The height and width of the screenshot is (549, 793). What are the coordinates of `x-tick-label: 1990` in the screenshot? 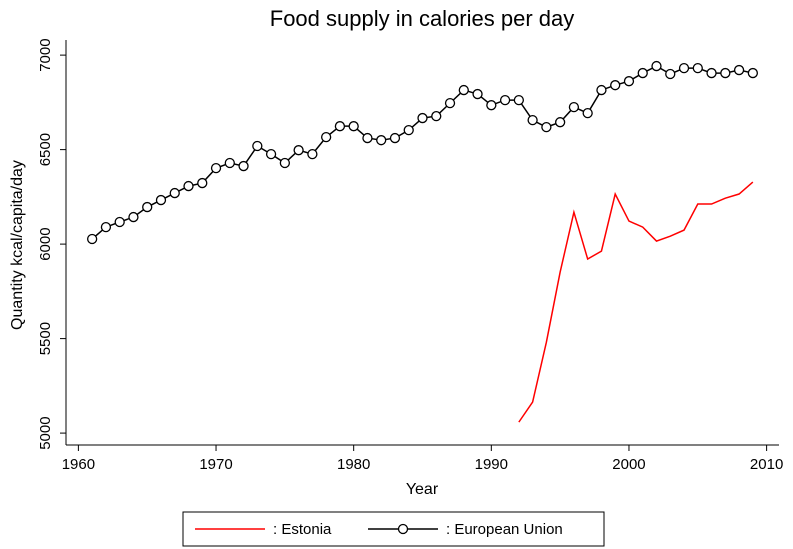 It's located at (491, 464).